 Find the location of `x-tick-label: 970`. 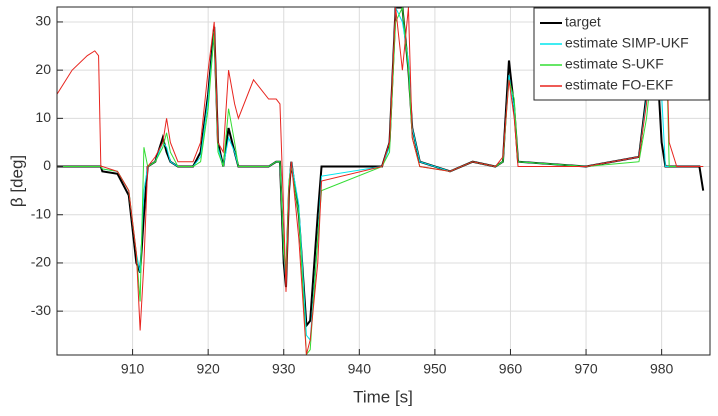

x-tick-label: 970 is located at coordinates (586, 369).